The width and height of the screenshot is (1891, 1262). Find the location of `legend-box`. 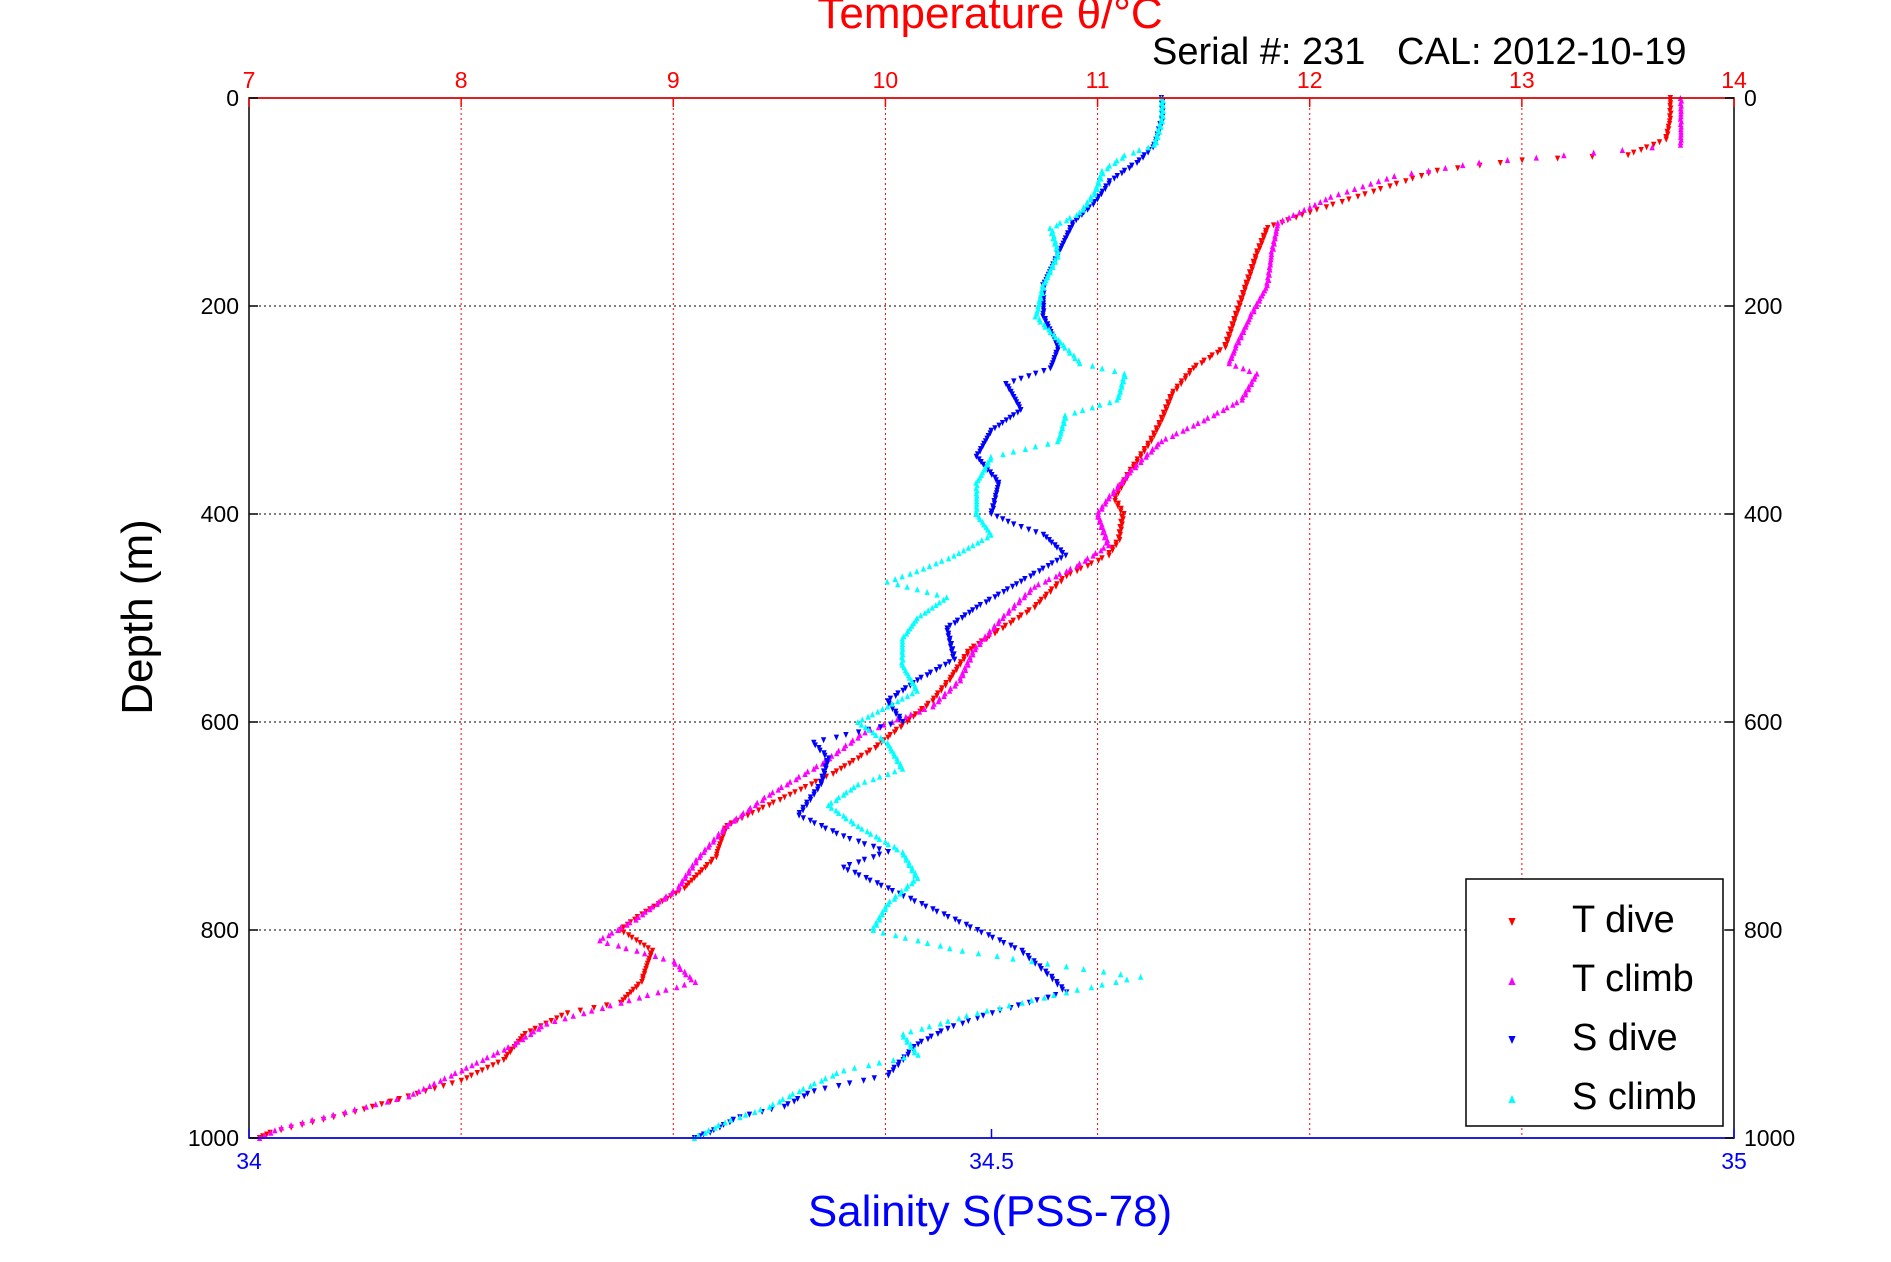

legend-box is located at coordinates (1594, 1002).